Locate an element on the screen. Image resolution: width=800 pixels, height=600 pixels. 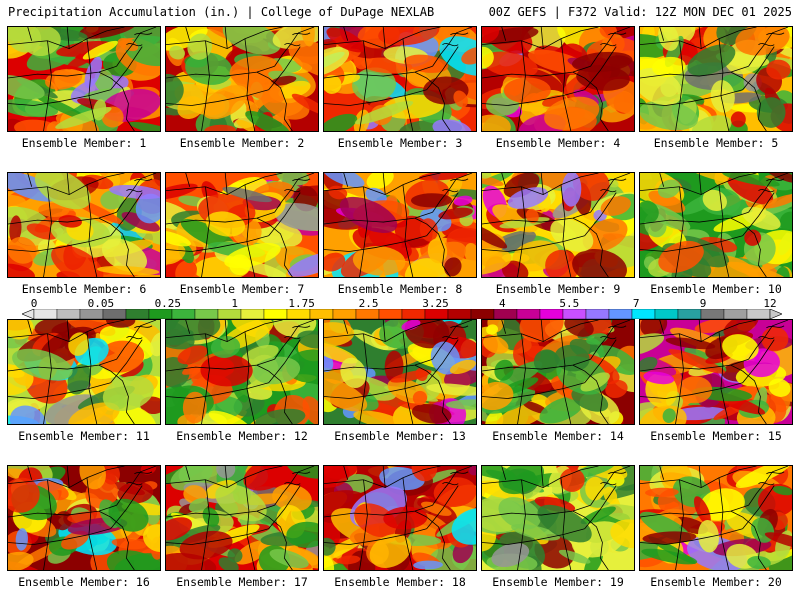
ensemble-member-label: Ensemble Member: 5 is located at coordinates (716, 143).